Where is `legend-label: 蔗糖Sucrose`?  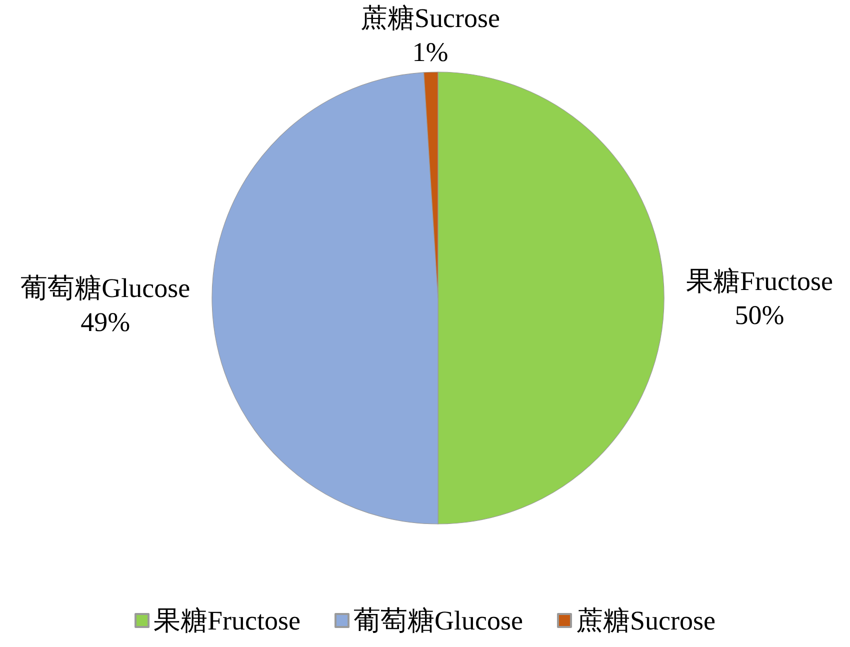 legend-label: 蔗糖Sucrose is located at coordinates (646, 621).